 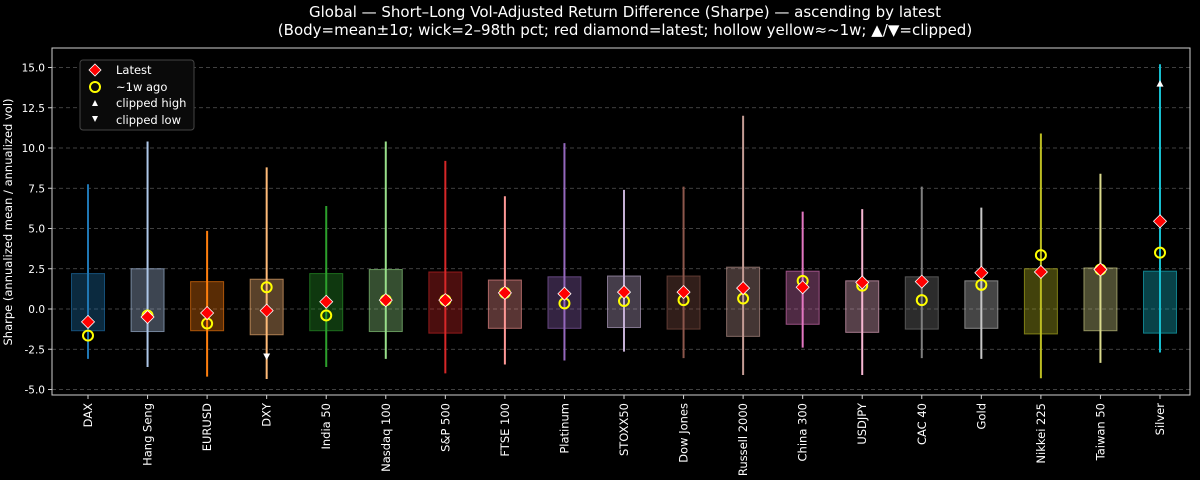 What do you see at coordinates (207, 427) in the screenshot?
I see `x-tick-label: EURUSD` at bounding box center [207, 427].